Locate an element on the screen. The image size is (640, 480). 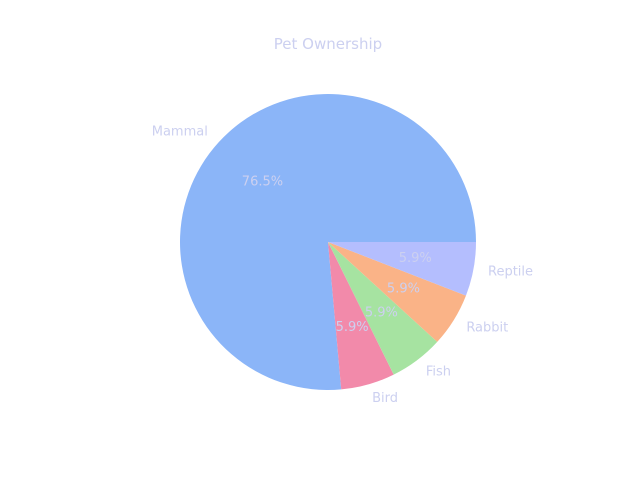
pie-slice-reptile is located at coordinates (402, 269).